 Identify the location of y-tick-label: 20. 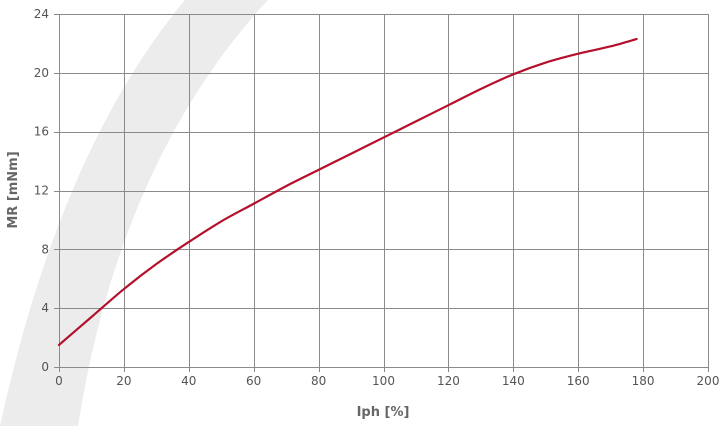
(41, 73).